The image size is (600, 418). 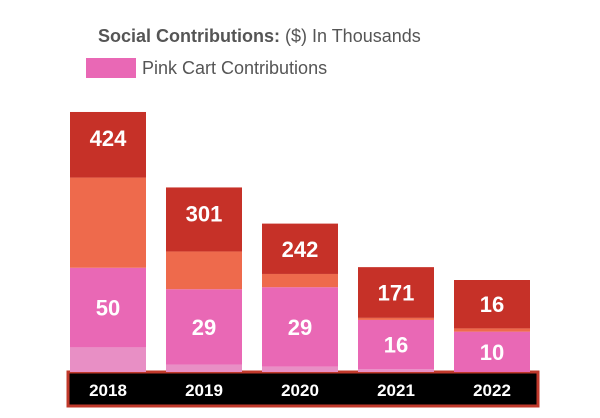 What do you see at coordinates (492, 330) in the screenshot?
I see `bar-2022-orange` at bounding box center [492, 330].